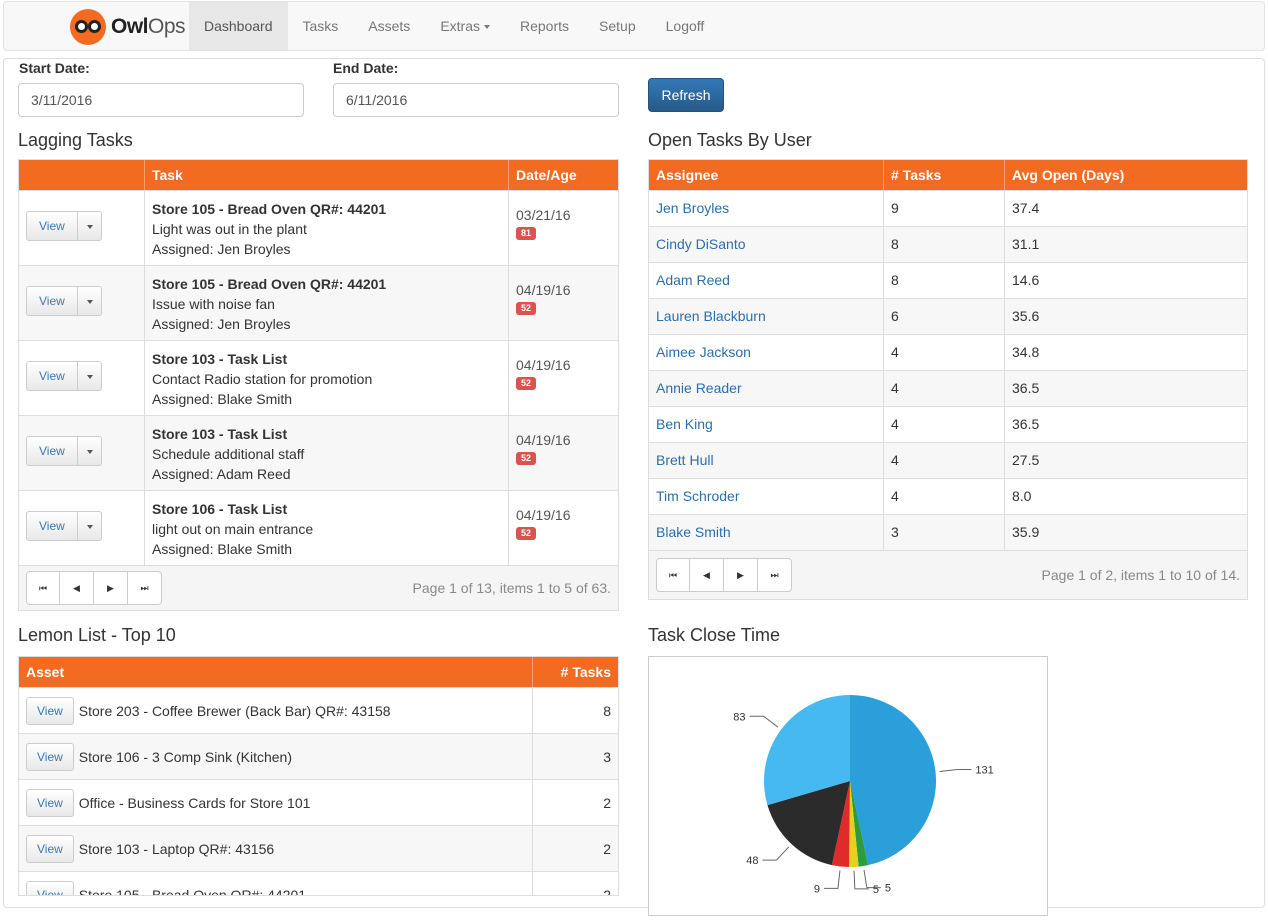 The height and width of the screenshot is (920, 1268). I want to click on assignee-link: Tim Schroder, so click(698, 496).